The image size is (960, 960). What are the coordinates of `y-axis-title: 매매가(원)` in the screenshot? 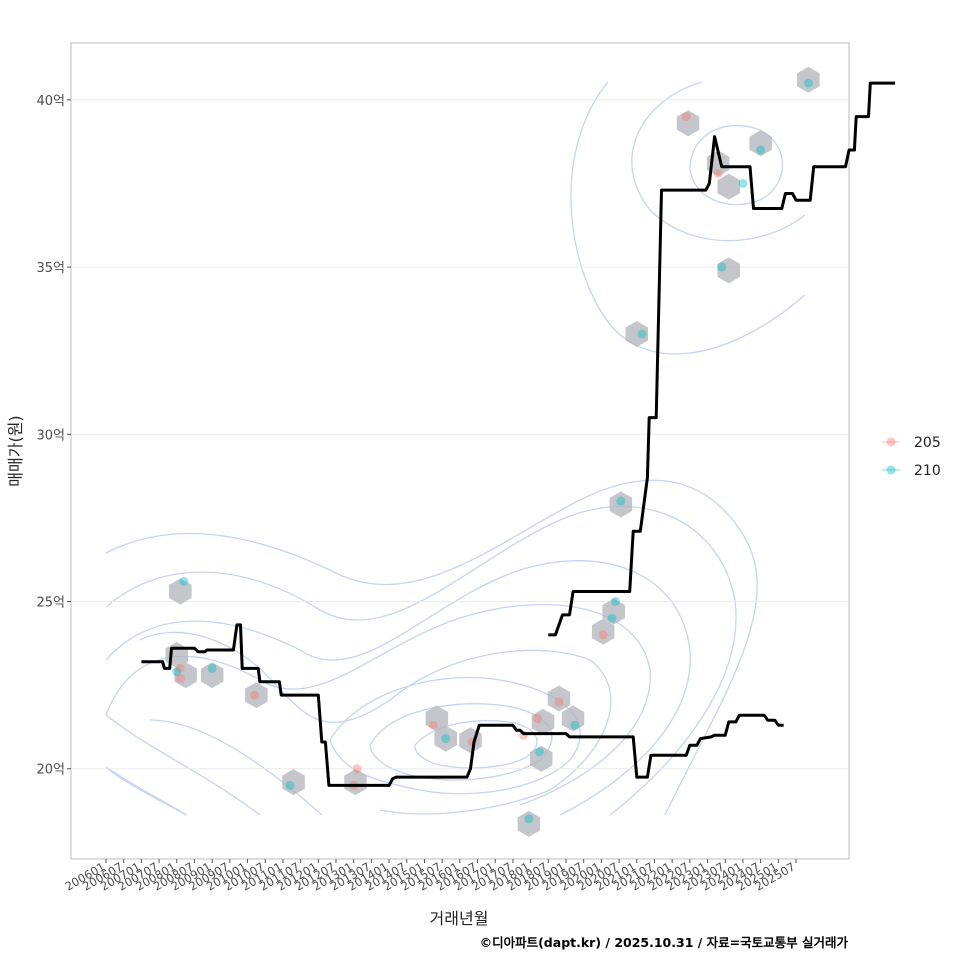 It's located at (15, 450).